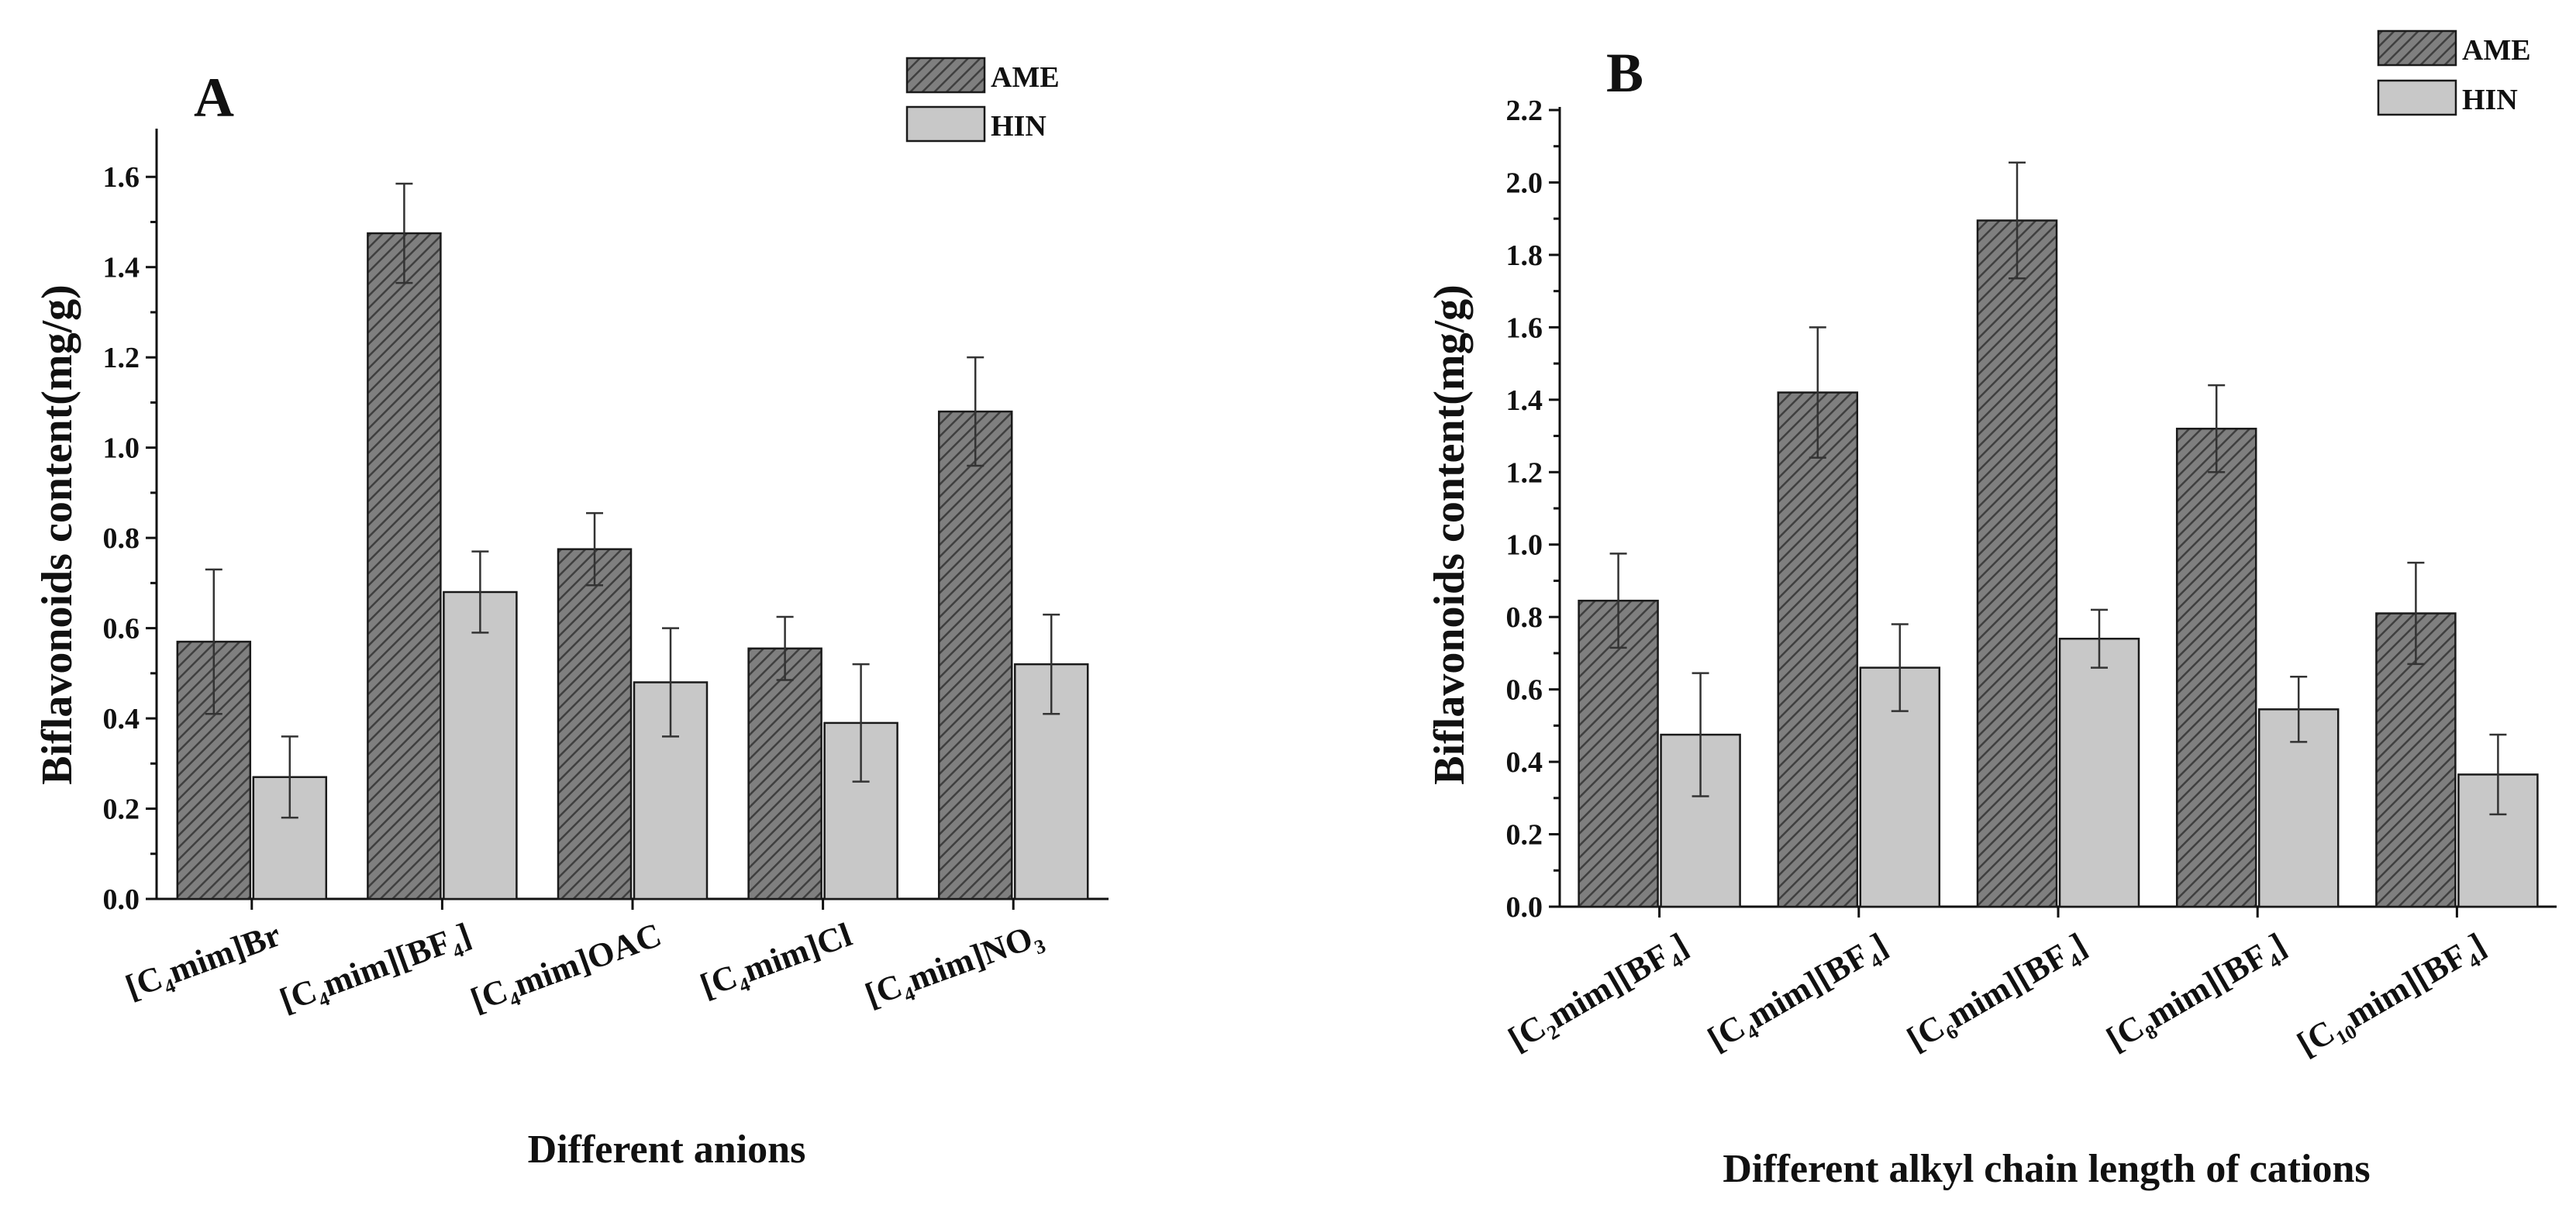  I want to click on panel-letter-a: A, so click(214, 98).